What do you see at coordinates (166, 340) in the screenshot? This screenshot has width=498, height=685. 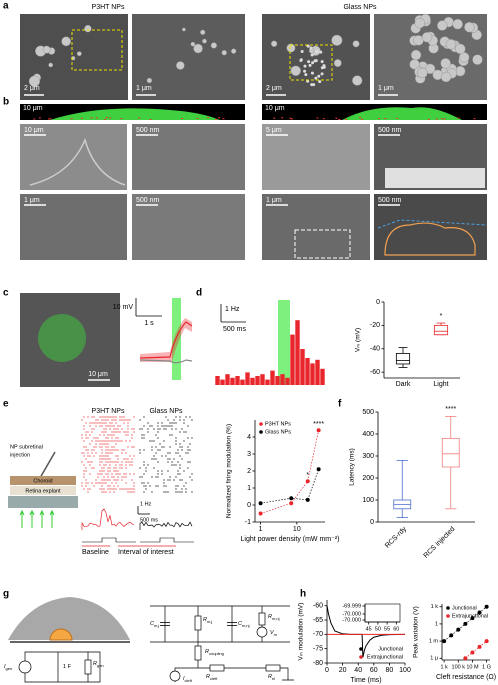 I see `trace-band` at bounding box center [166, 340].